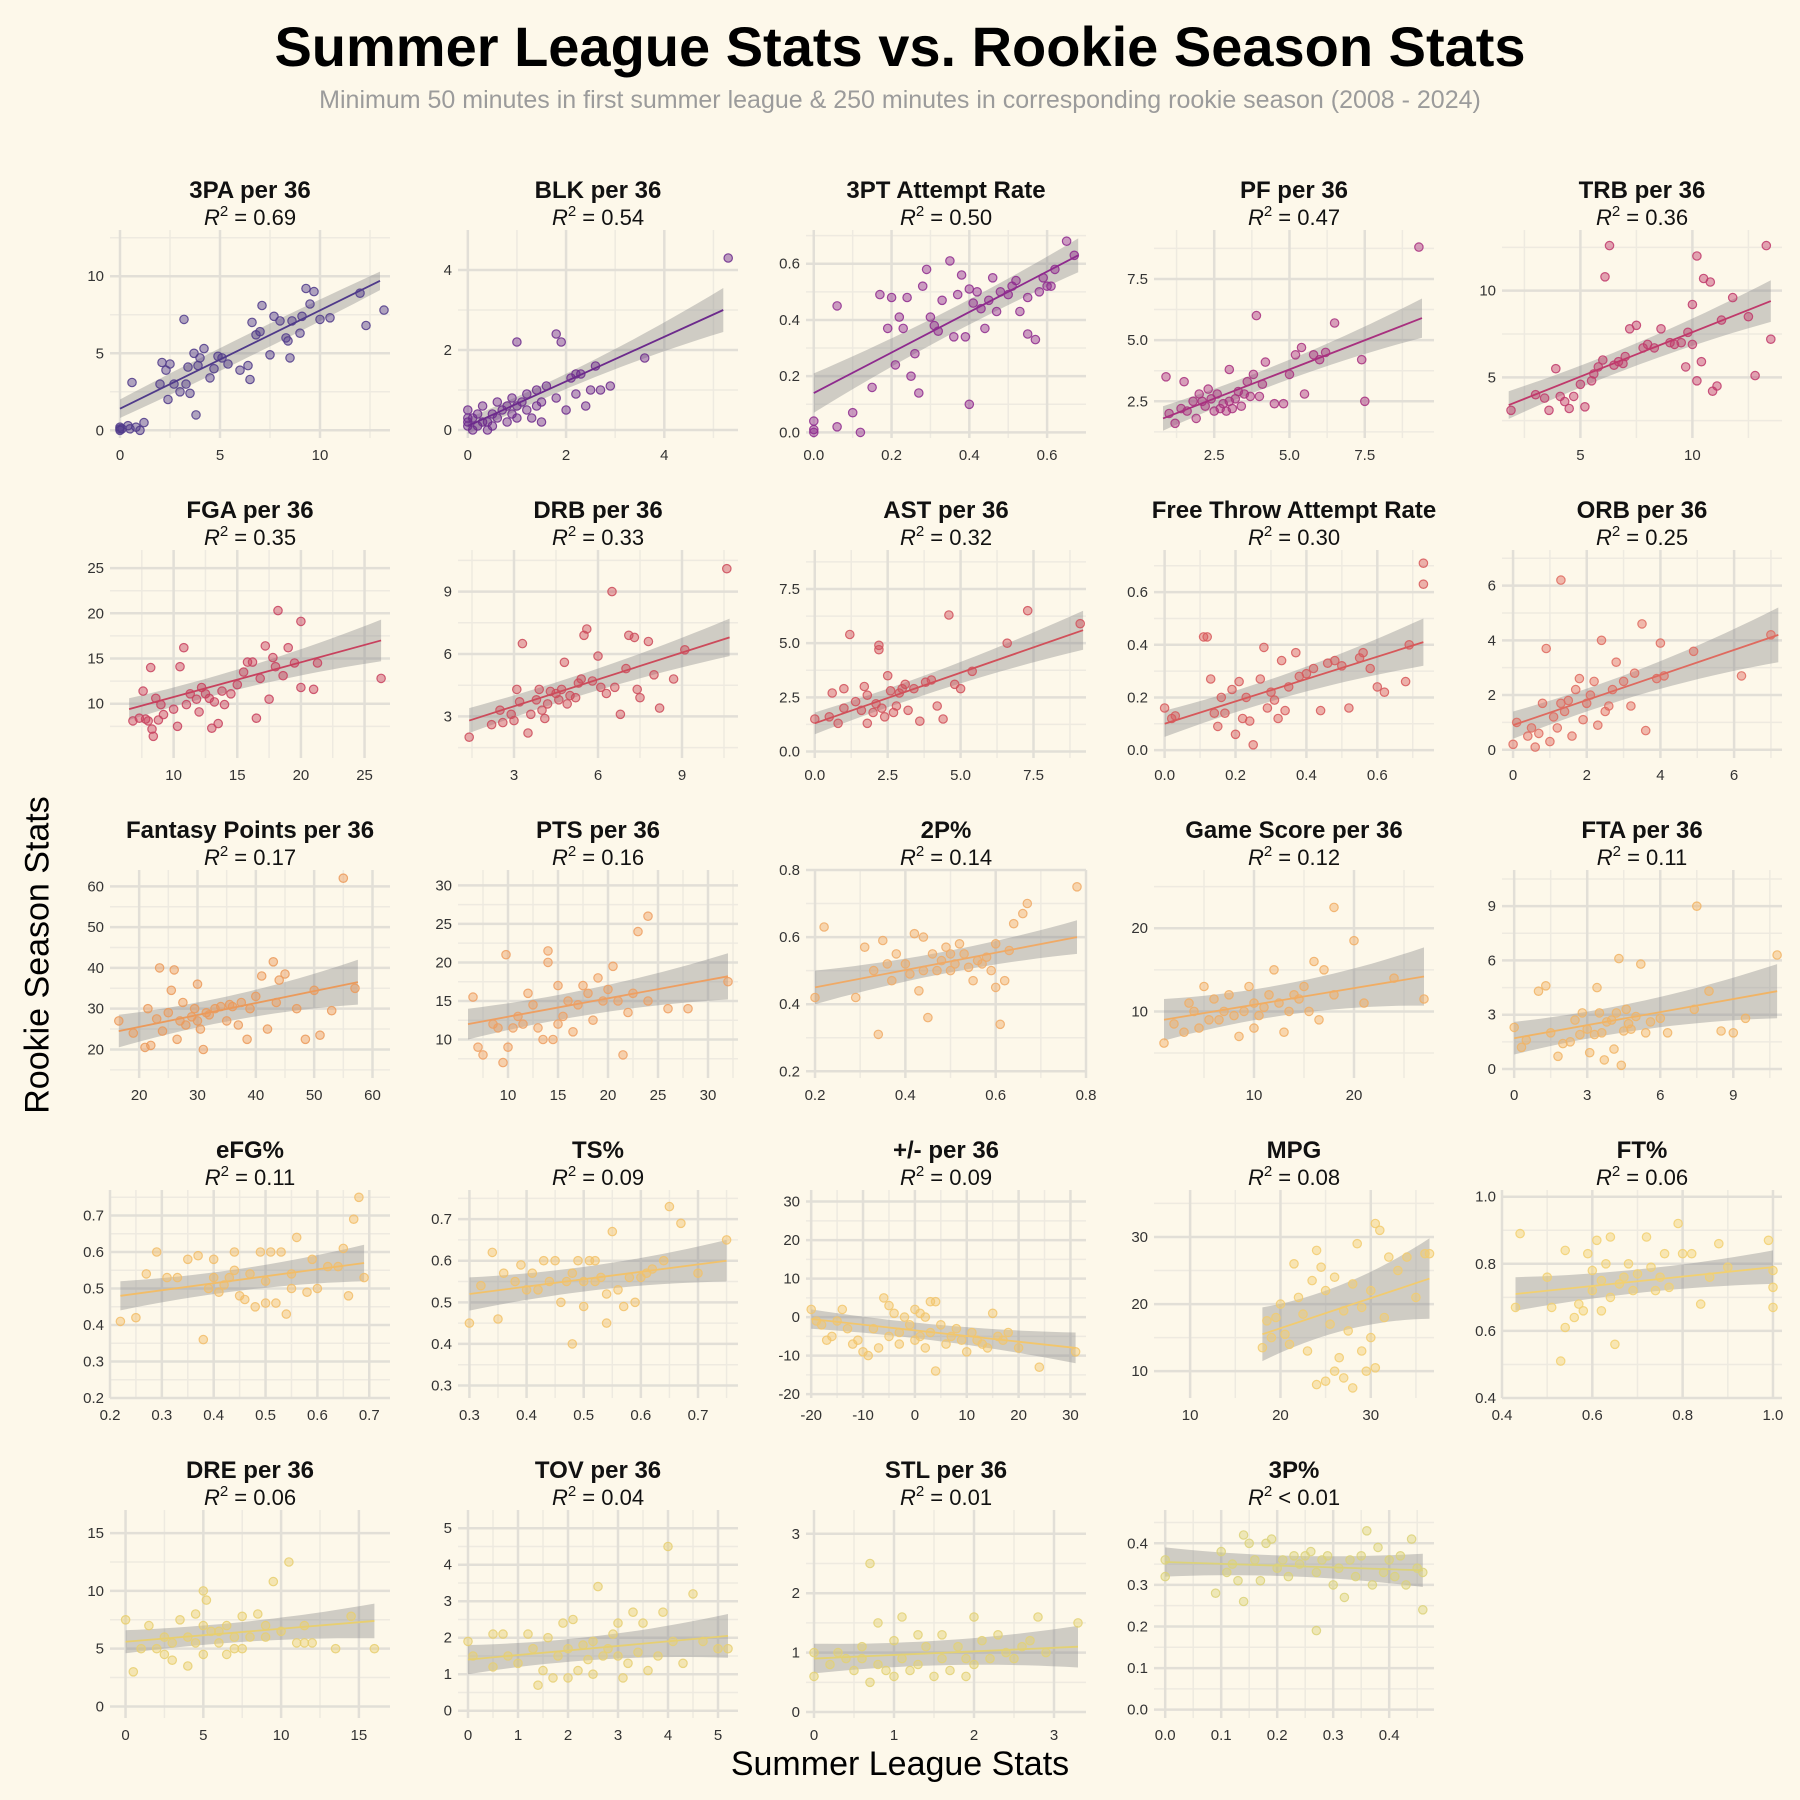 The width and height of the screenshot is (1800, 1800). I want to click on y-tick-label: 7.5, so click(1137, 279).